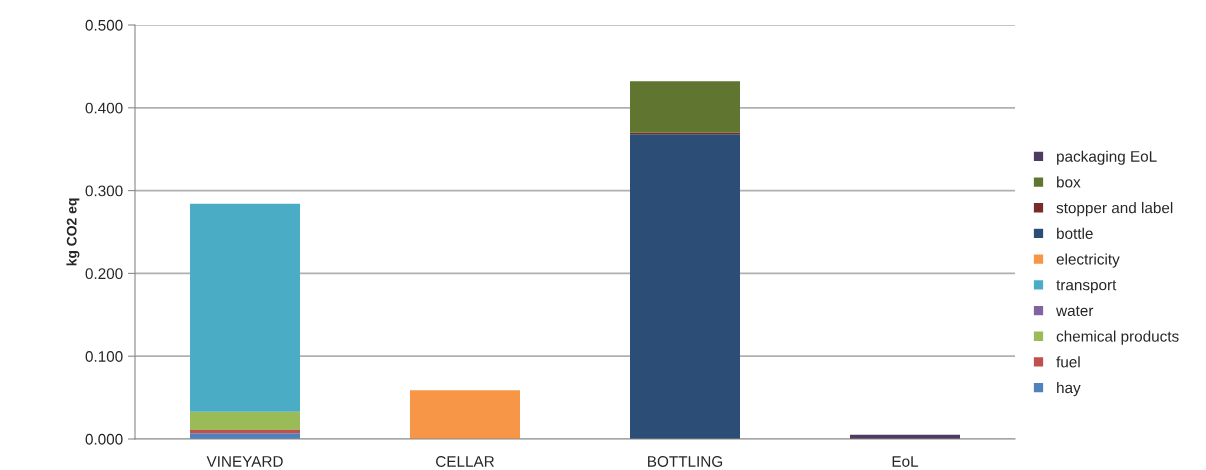 This screenshot has height=470, width=1206. What do you see at coordinates (685, 461) in the screenshot?
I see `x-tick-label: BOTTLING` at bounding box center [685, 461].